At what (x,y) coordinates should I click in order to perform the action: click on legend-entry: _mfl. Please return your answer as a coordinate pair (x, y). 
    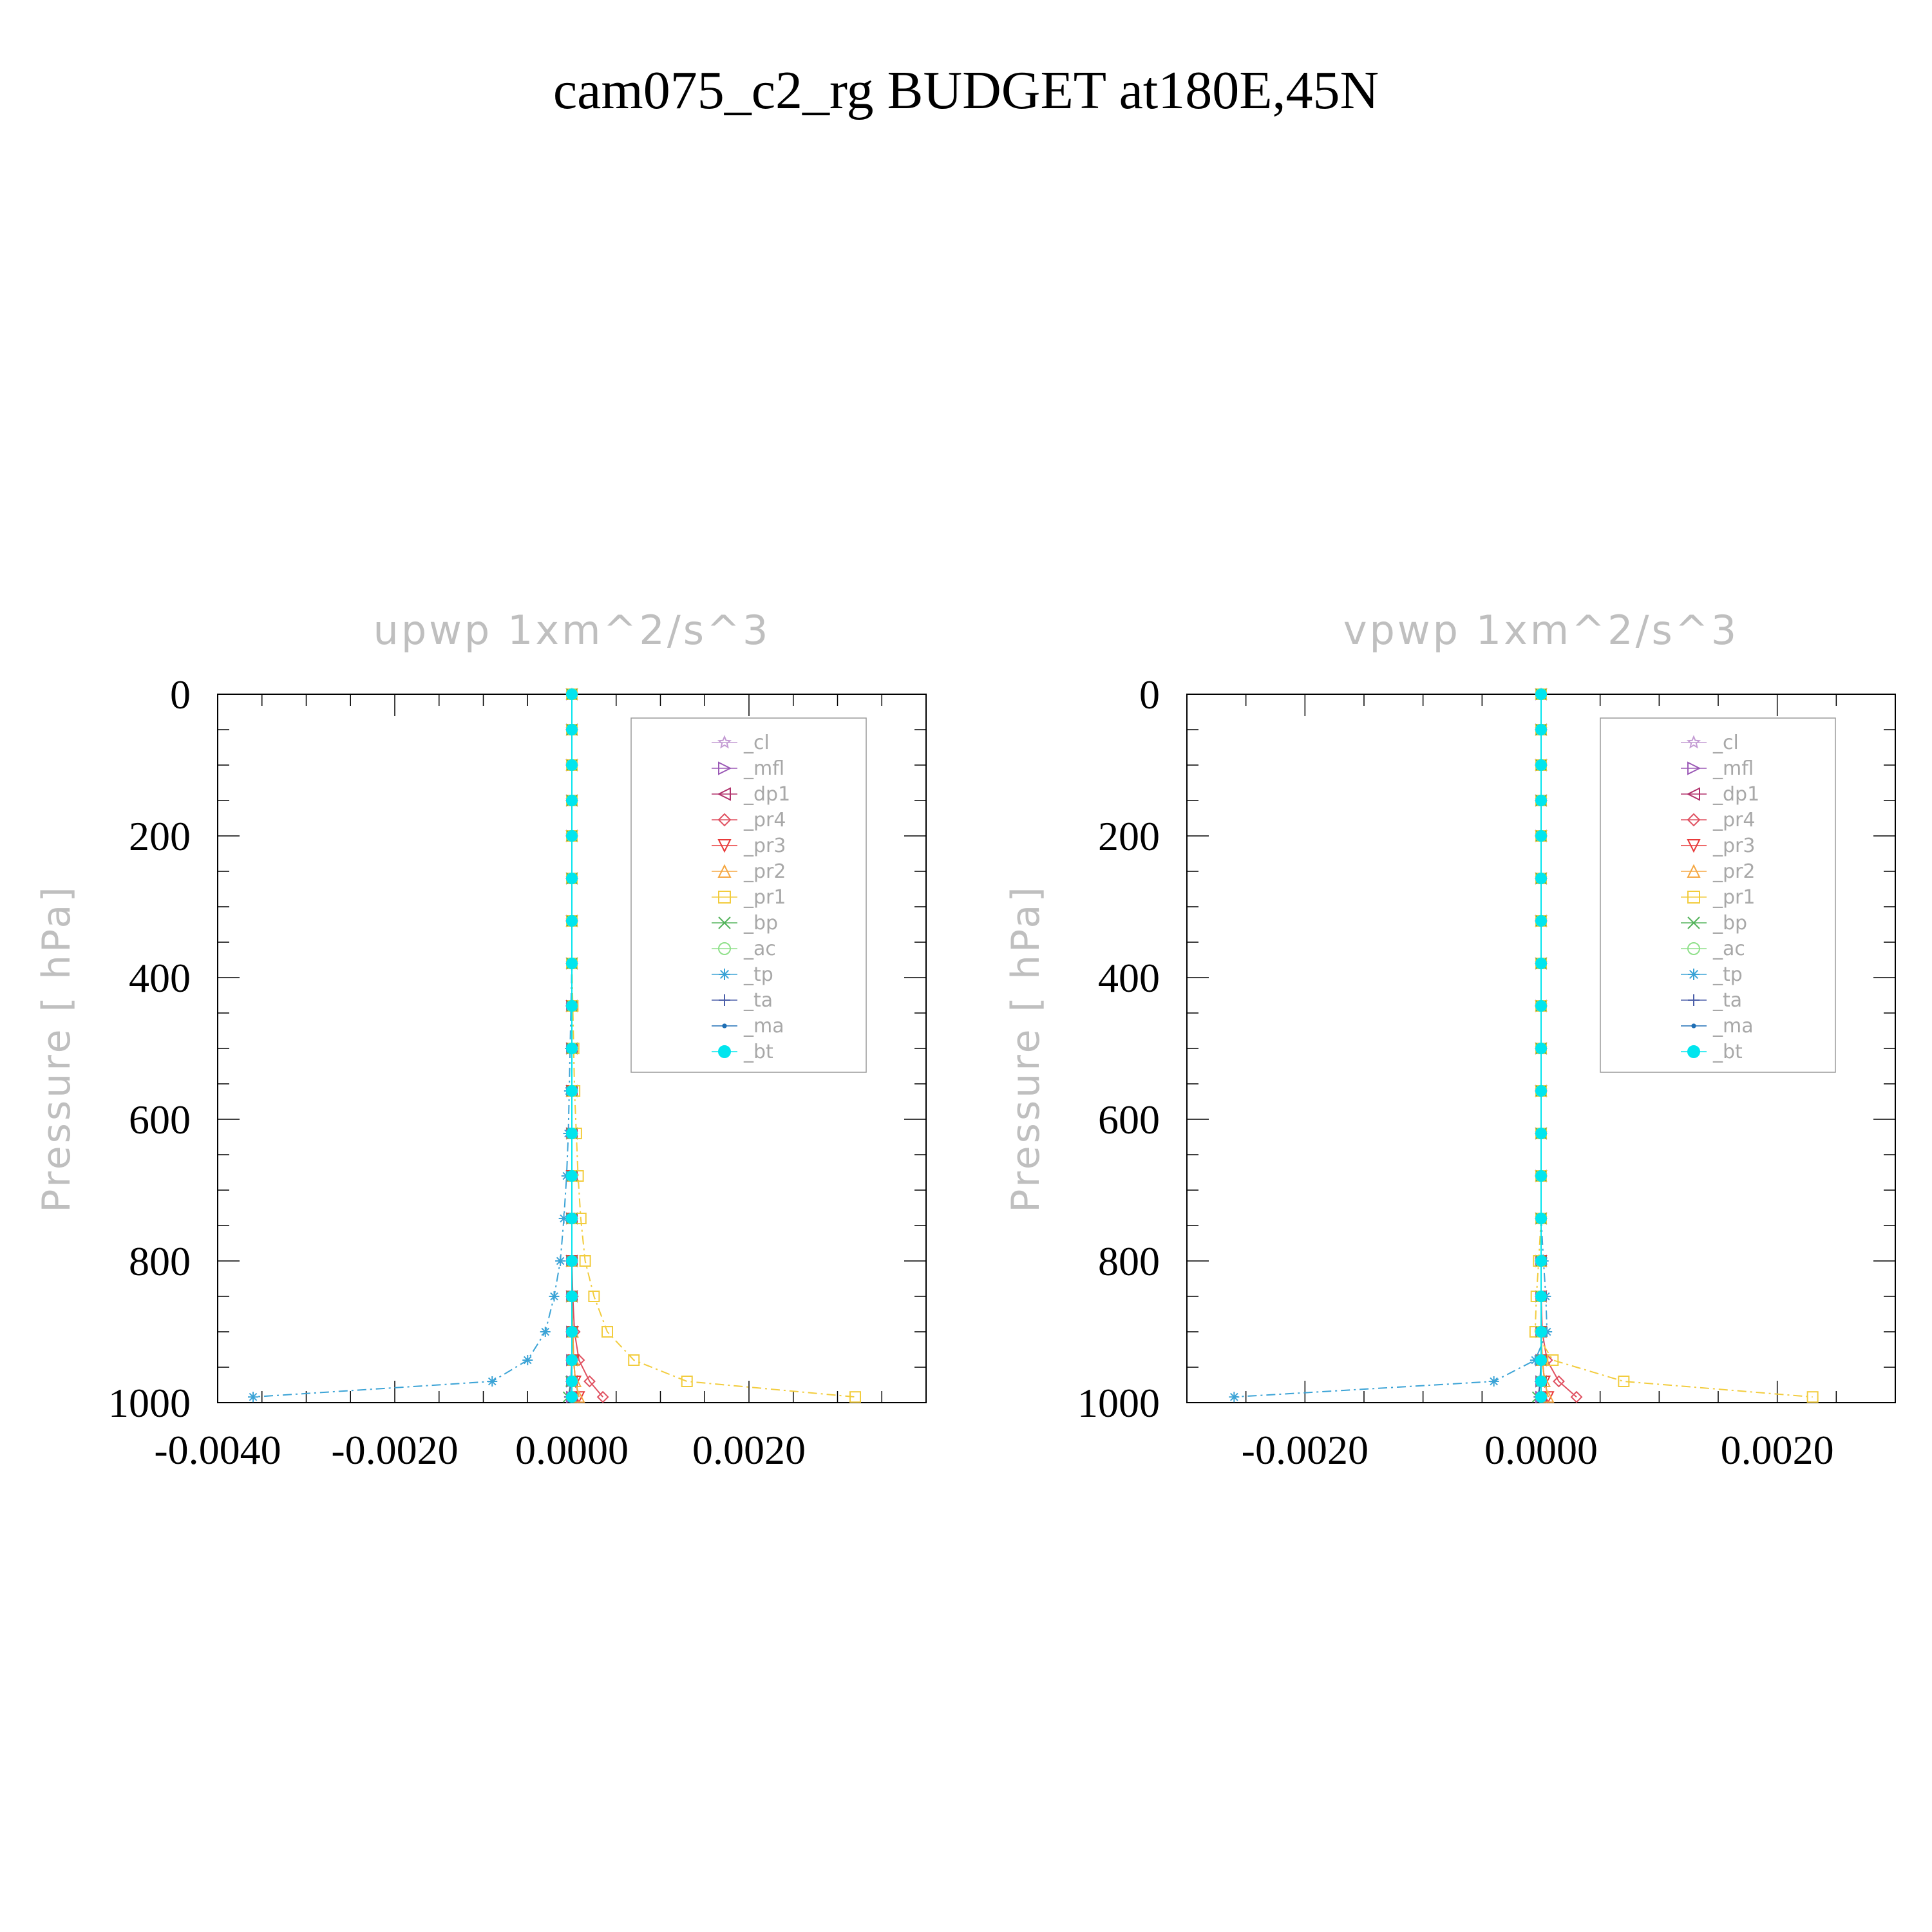
    Looking at the image, I should click on (1733, 769).